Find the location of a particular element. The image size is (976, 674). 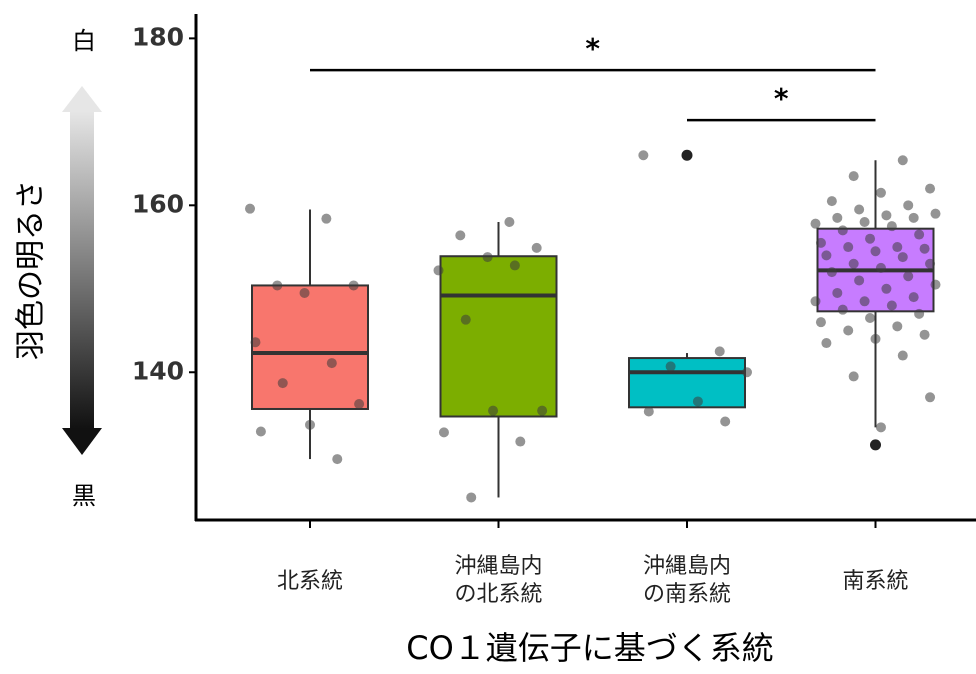

brightness-scale is located at coordinates (82, 270).